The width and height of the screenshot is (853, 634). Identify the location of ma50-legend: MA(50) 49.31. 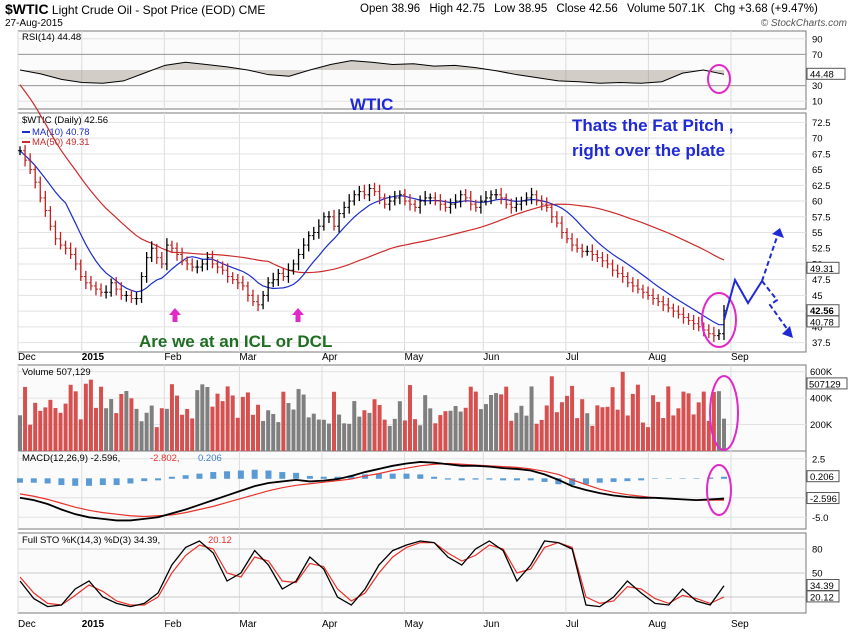
(61, 142).